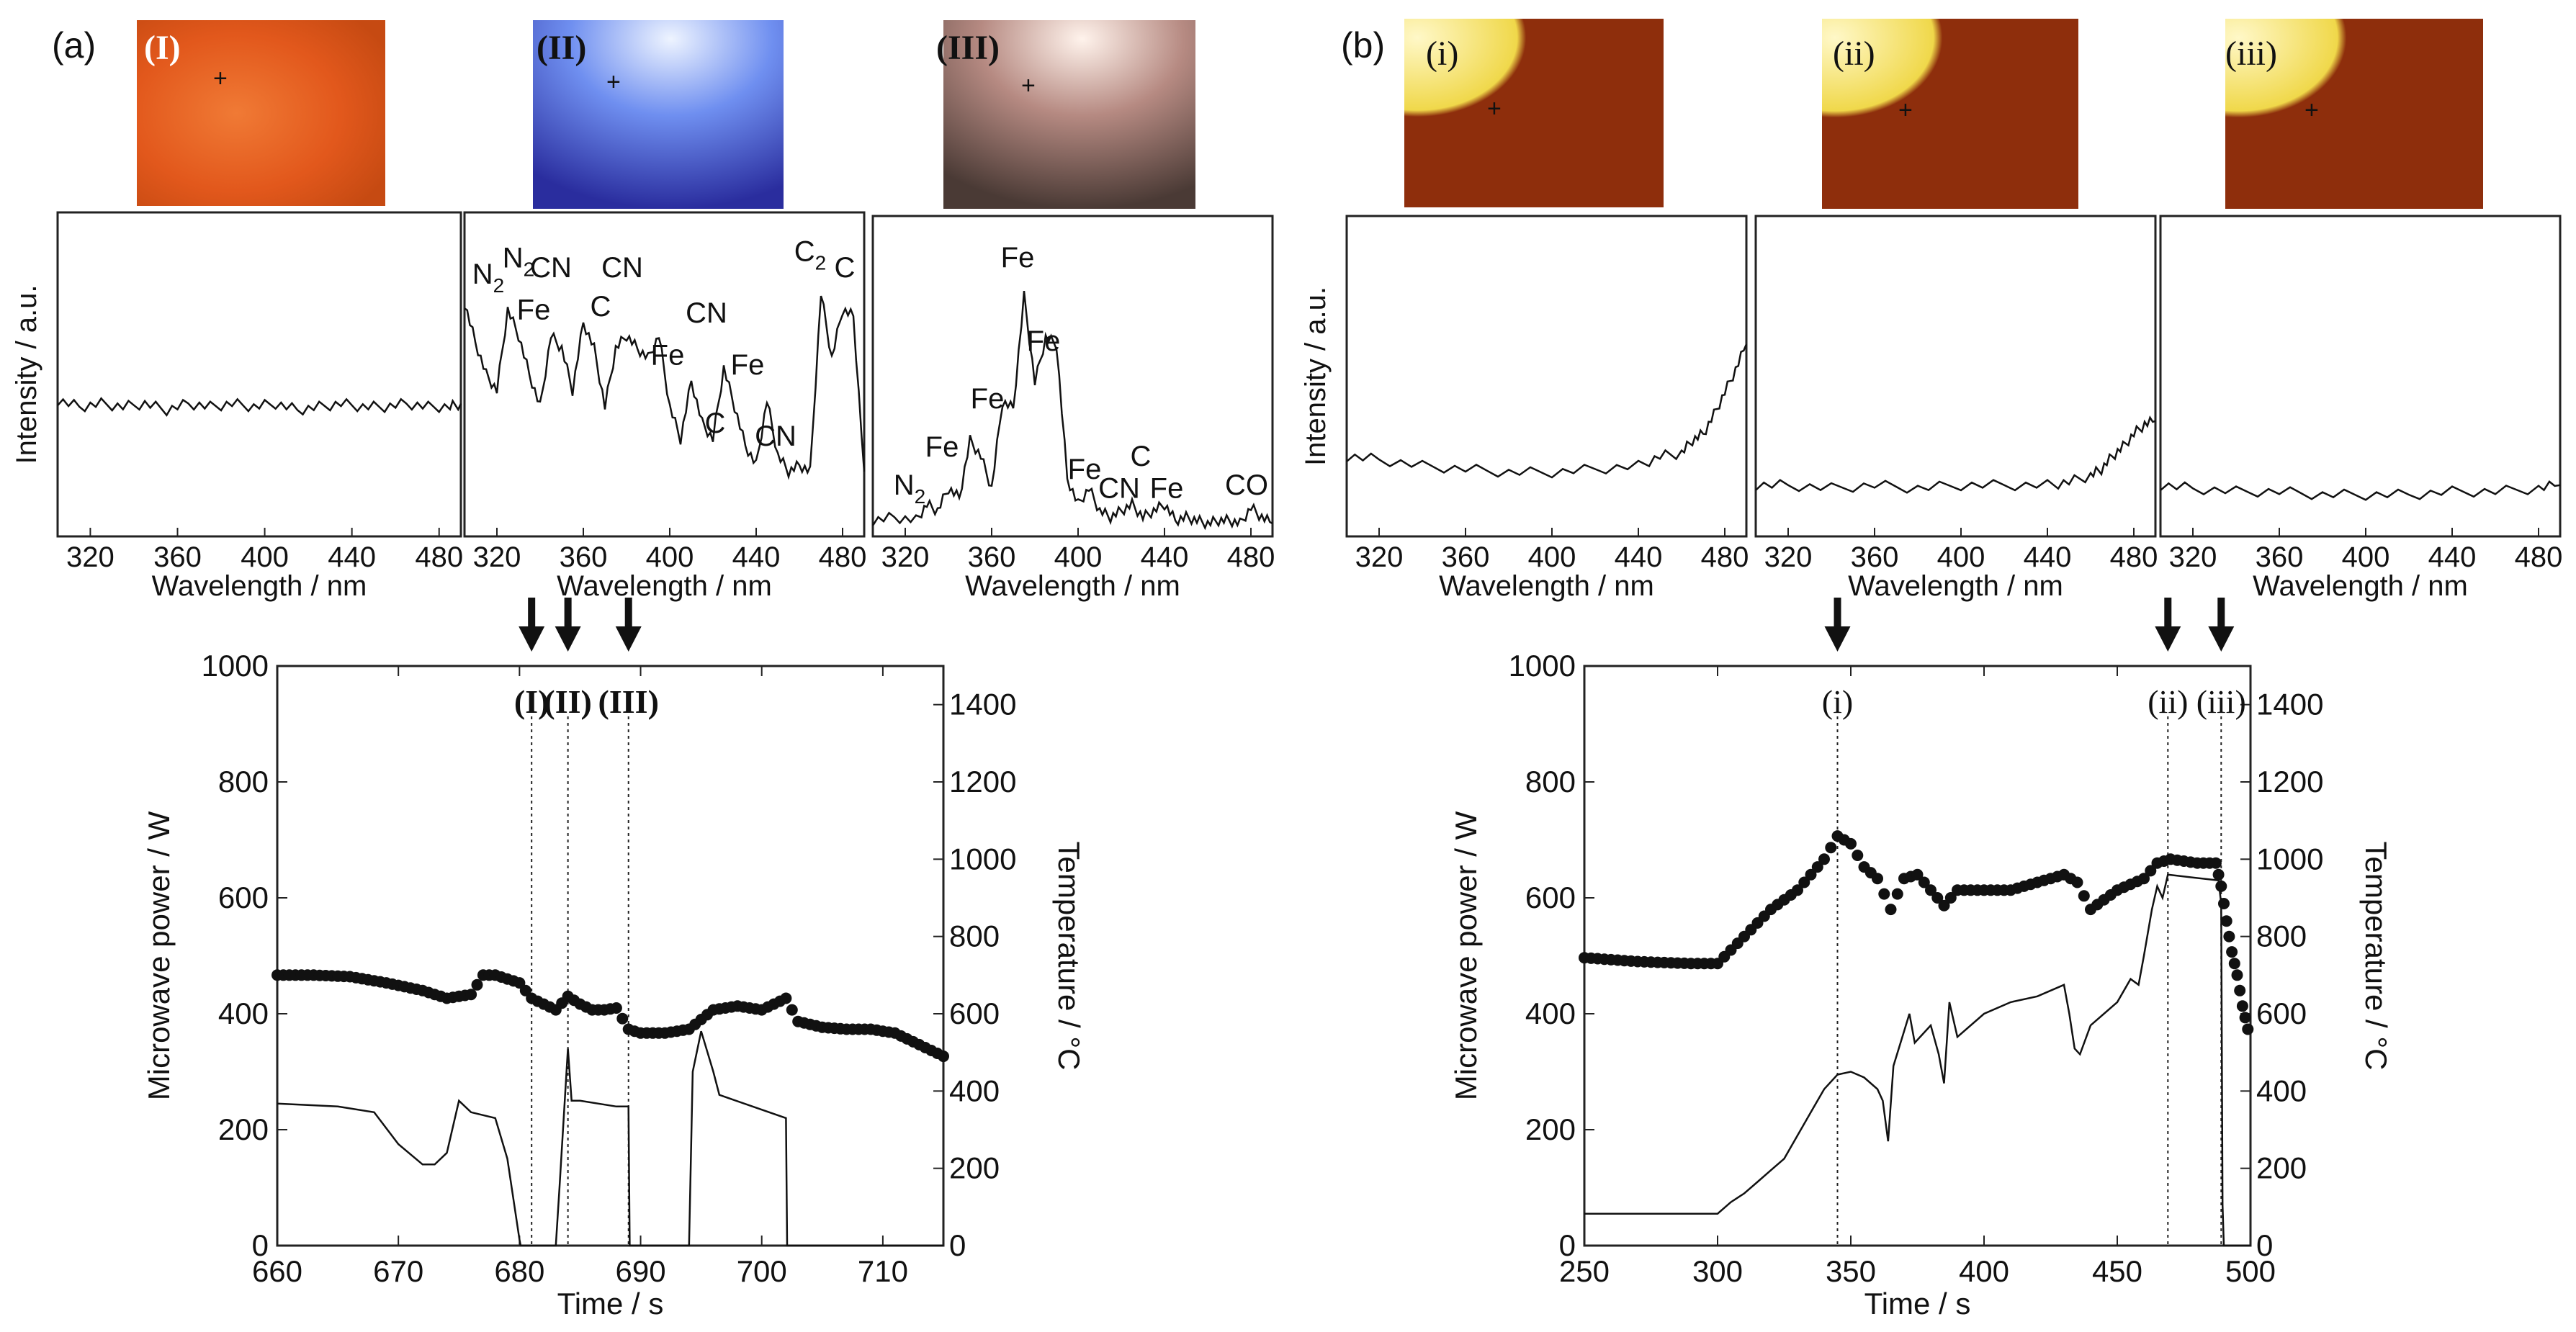 The image size is (2576, 1332). I want to click on peak-annotation: CO, so click(1246, 485).